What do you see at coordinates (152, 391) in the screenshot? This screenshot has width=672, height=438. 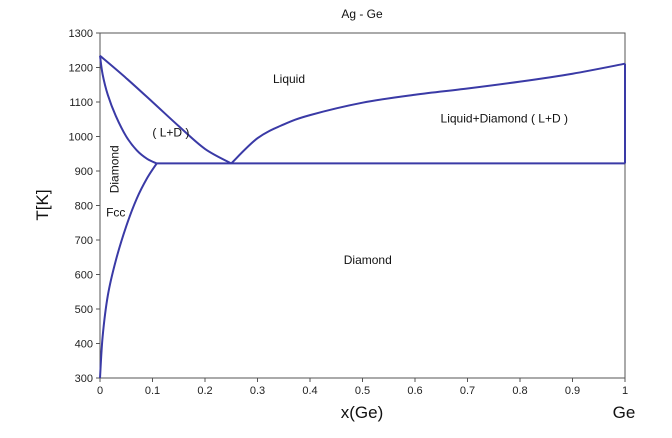 I see `x-tick-label: 0.1` at bounding box center [152, 391].